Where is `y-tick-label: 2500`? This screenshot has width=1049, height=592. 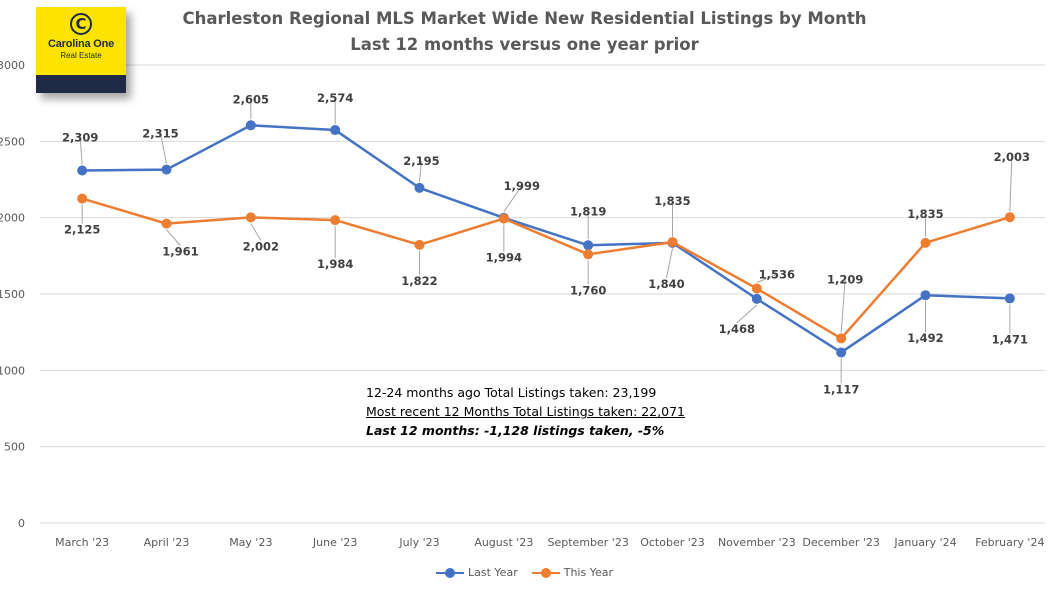 y-tick-label: 2500 is located at coordinates (12, 141).